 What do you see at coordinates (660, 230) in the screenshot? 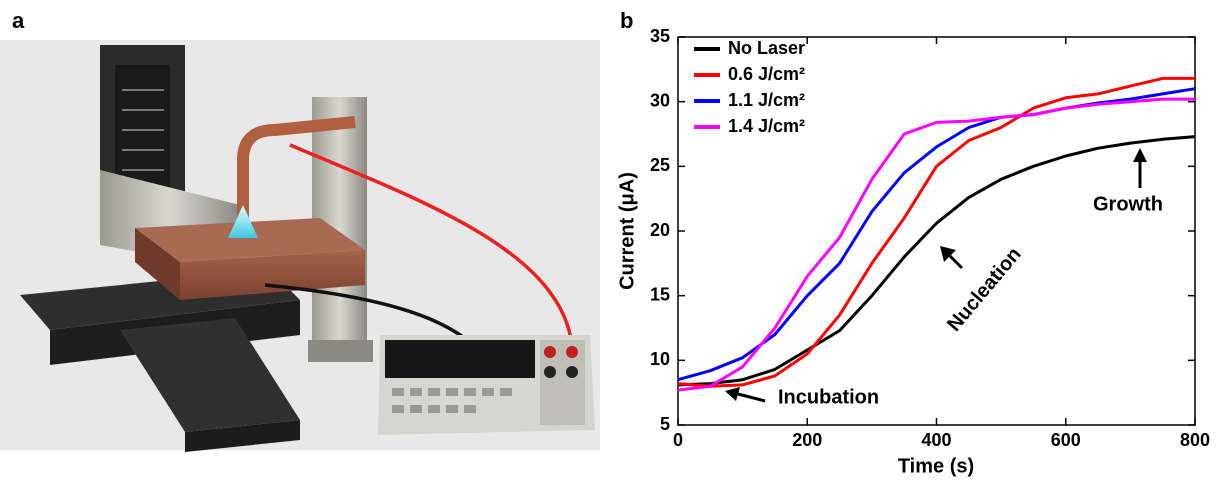
I see `y-tick-label: 20` at bounding box center [660, 230].